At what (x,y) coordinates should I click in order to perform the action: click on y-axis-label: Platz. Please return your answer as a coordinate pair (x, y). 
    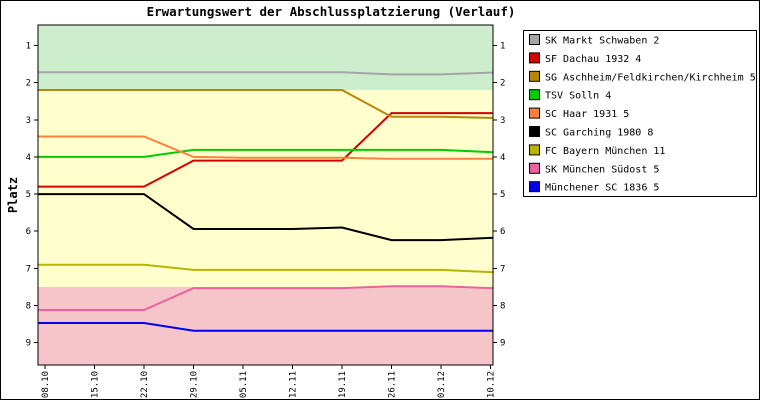
    Looking at the image, I should click on (13, 195).